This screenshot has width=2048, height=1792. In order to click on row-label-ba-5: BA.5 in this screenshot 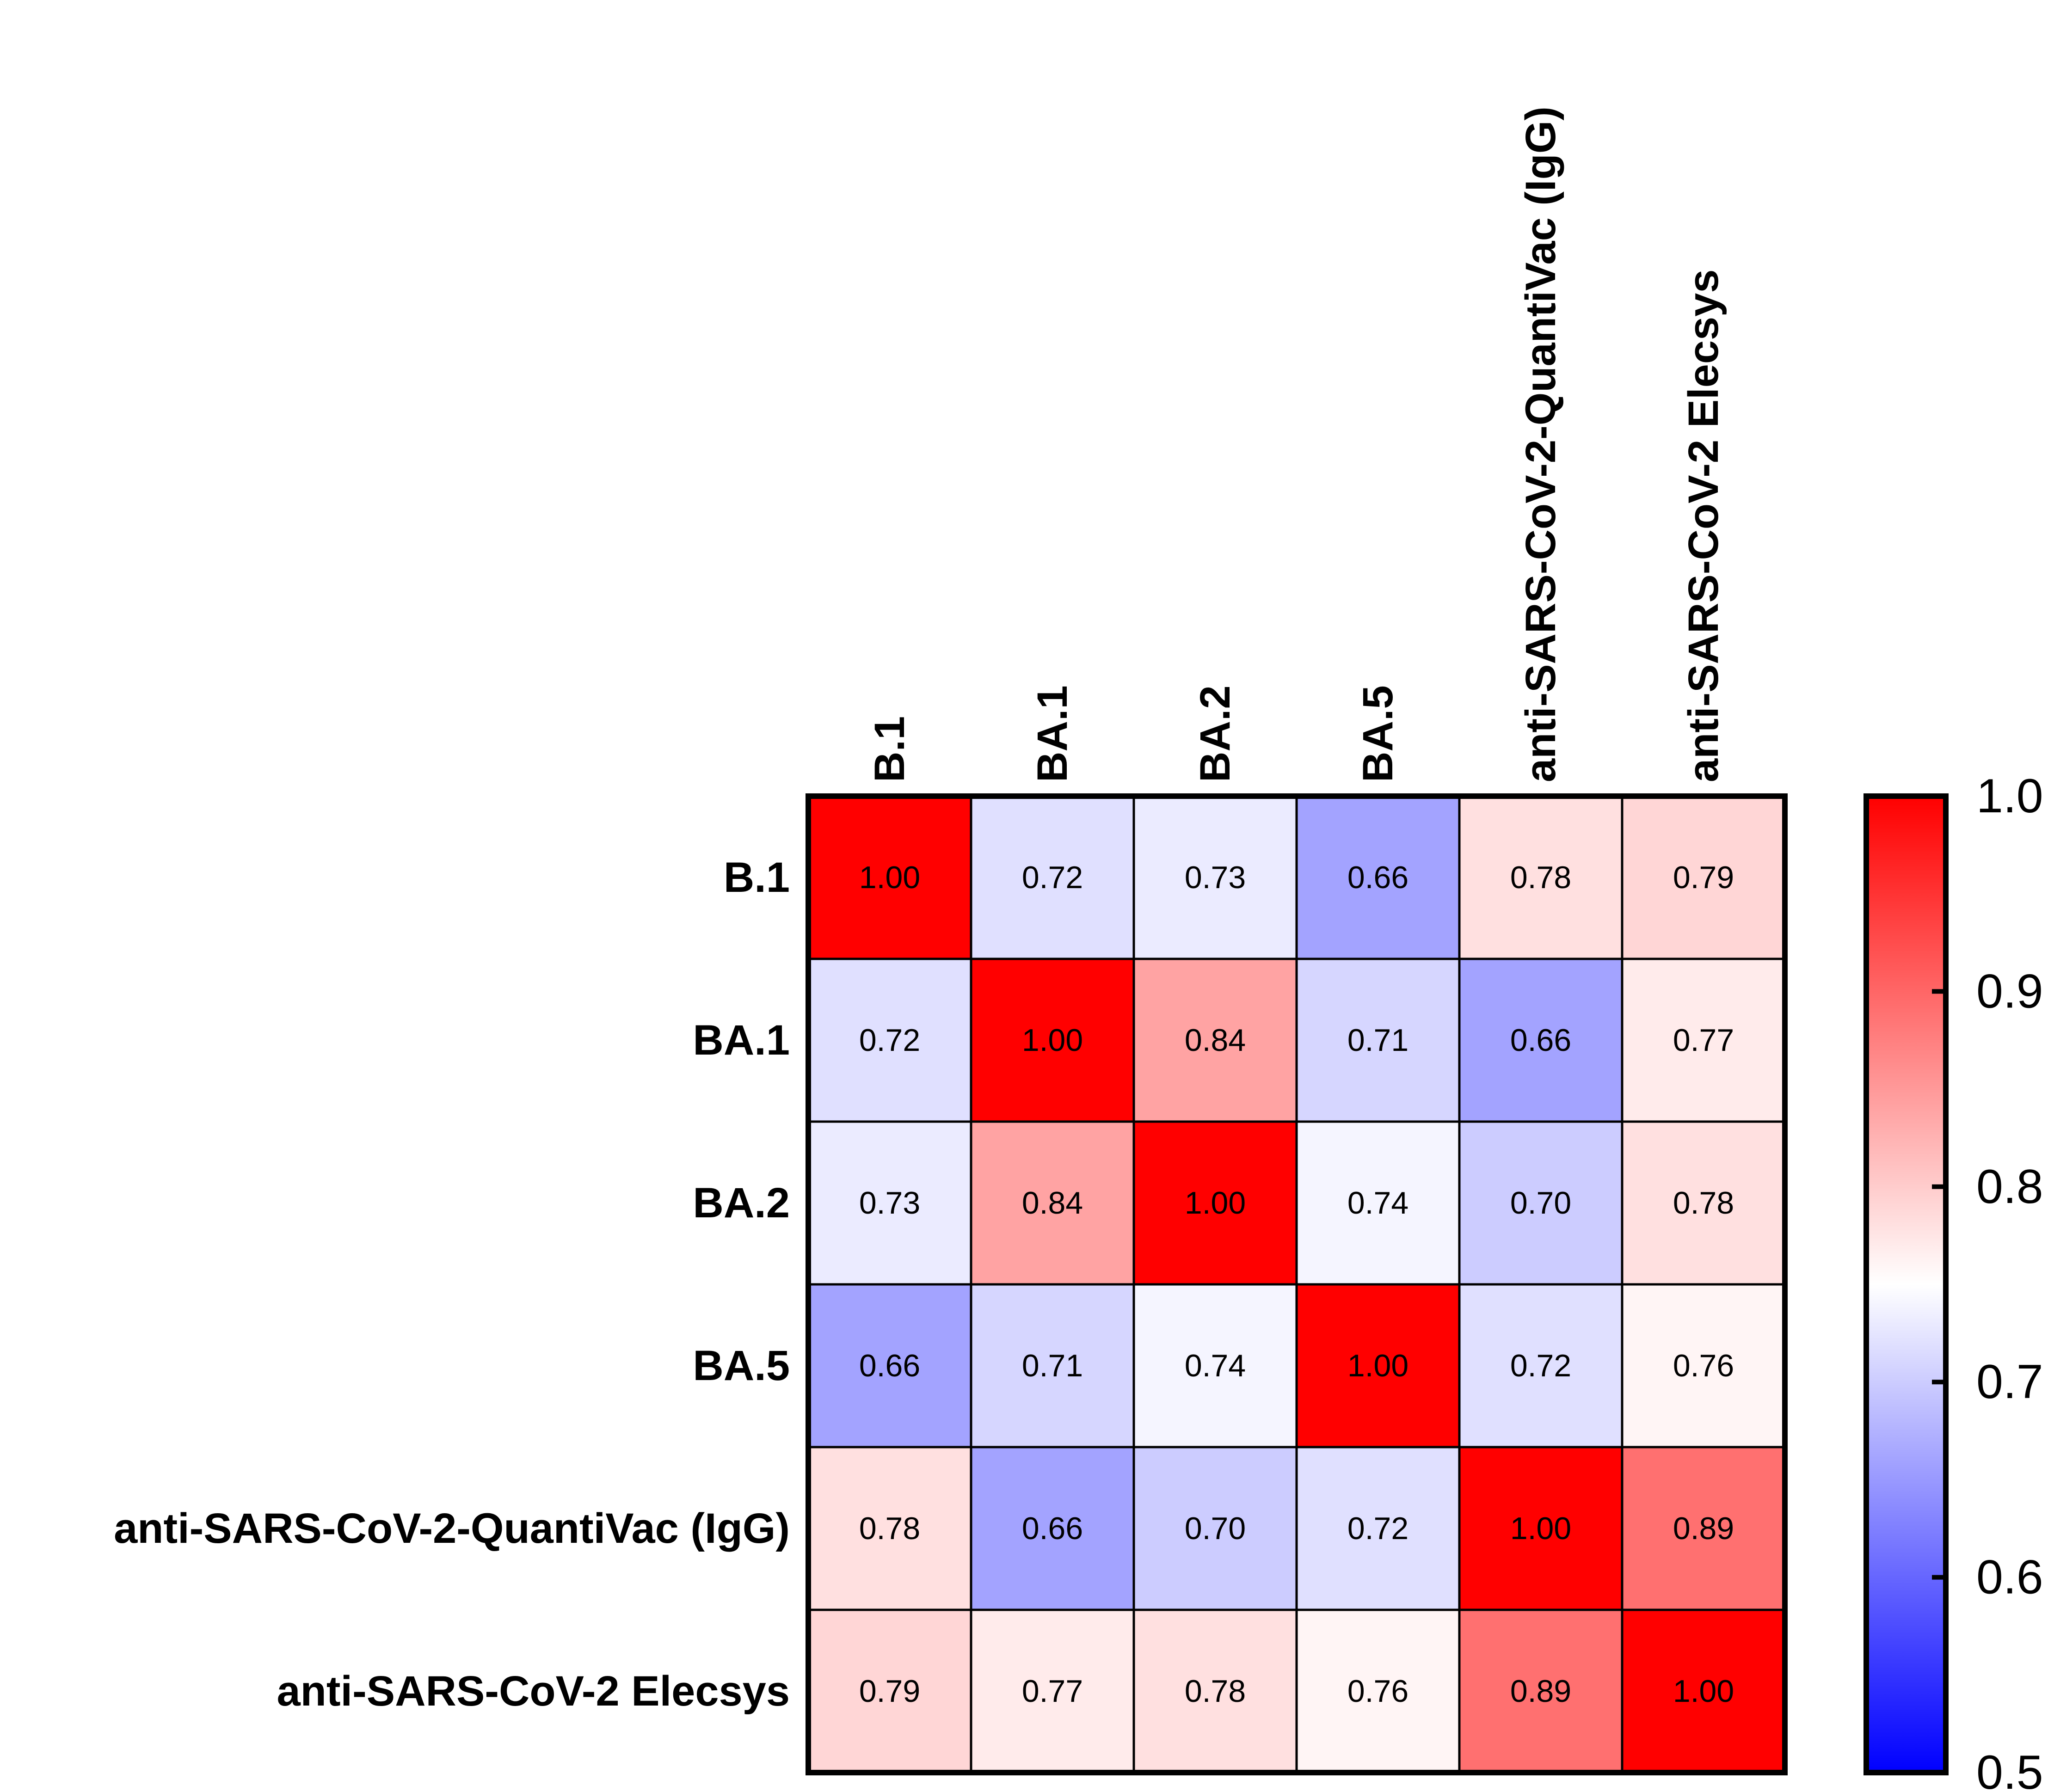, I will do `click(741, 1365)`.